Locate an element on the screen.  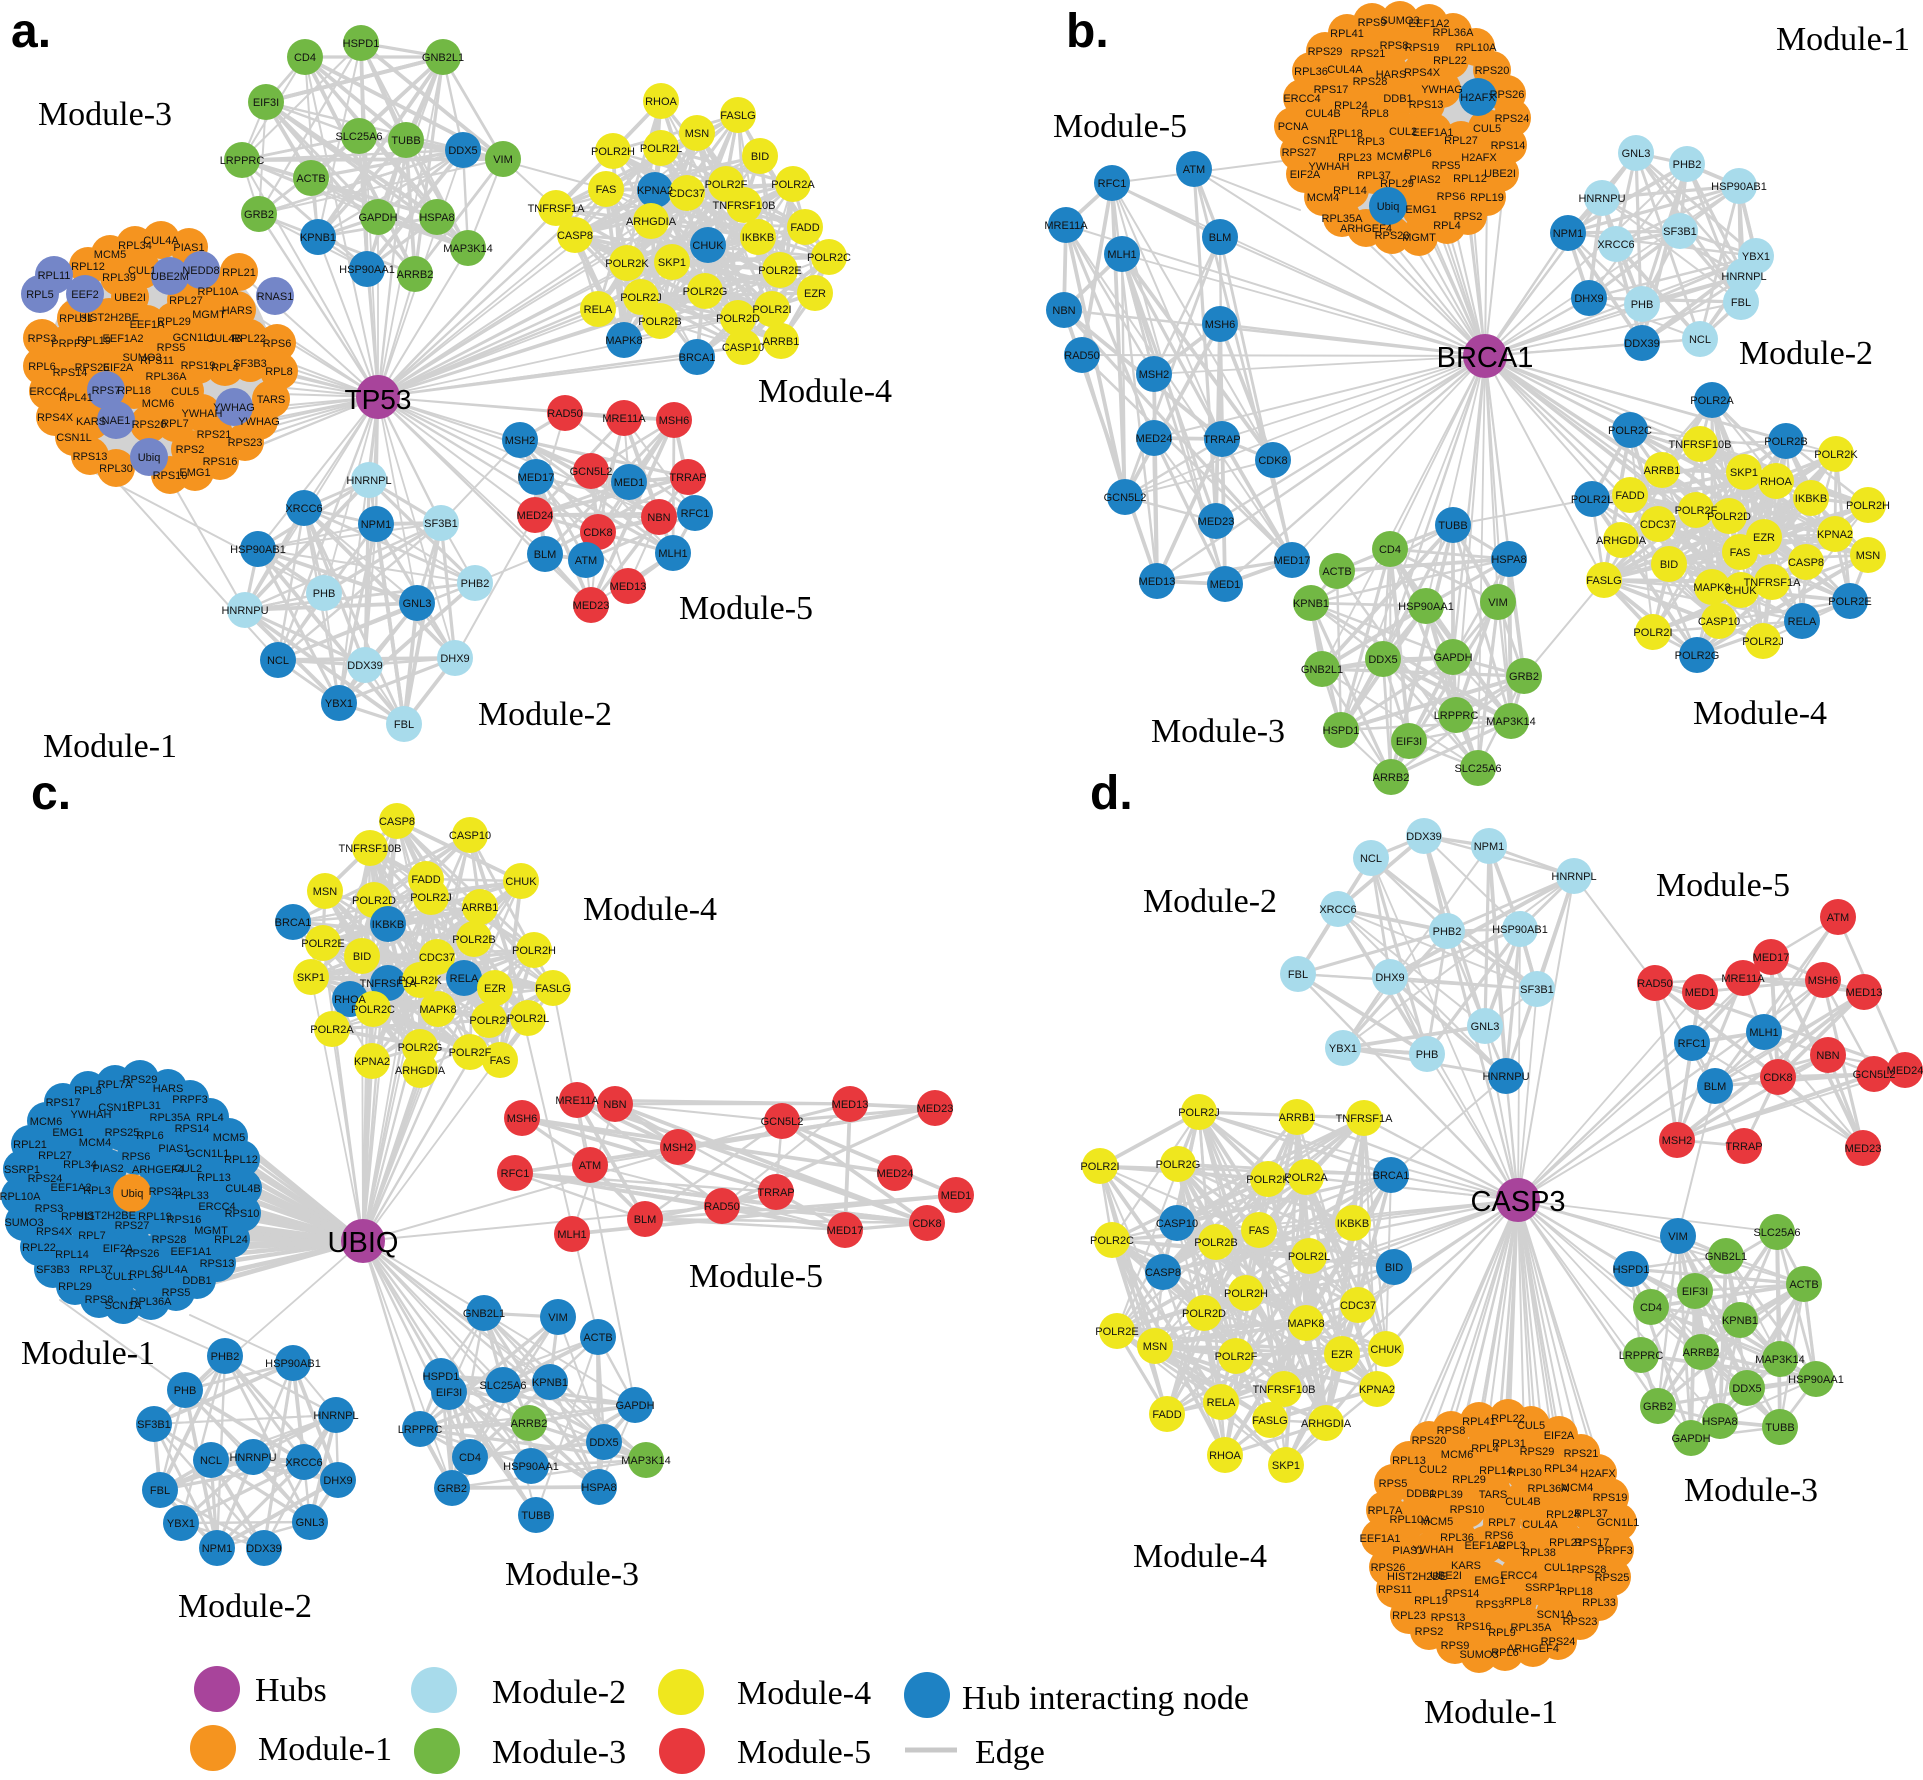
svg-text: MED24 is located at coordinates (895, 1174).